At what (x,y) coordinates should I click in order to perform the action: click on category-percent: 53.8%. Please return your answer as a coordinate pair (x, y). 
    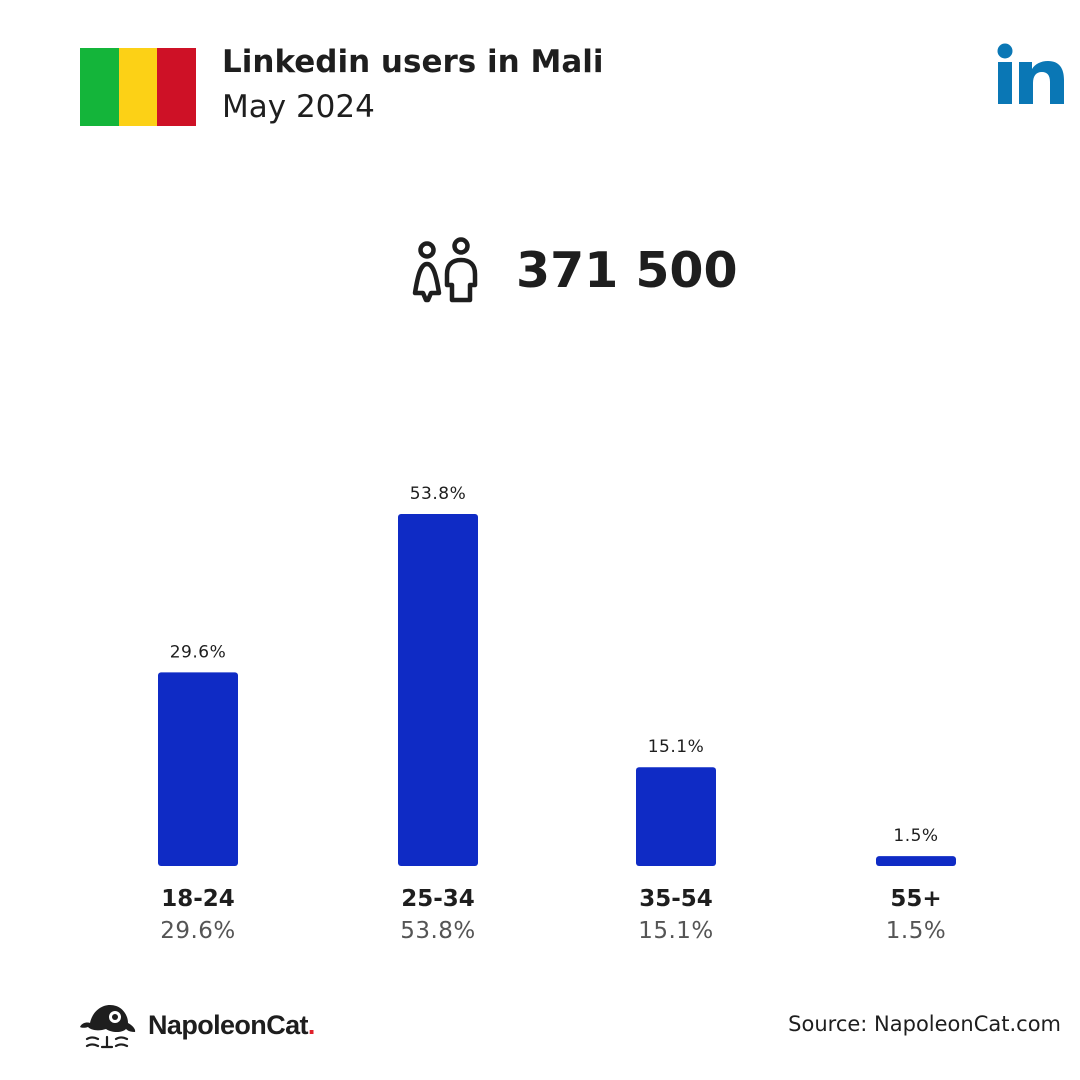
    Looking at the image, I should click on (438, 931).